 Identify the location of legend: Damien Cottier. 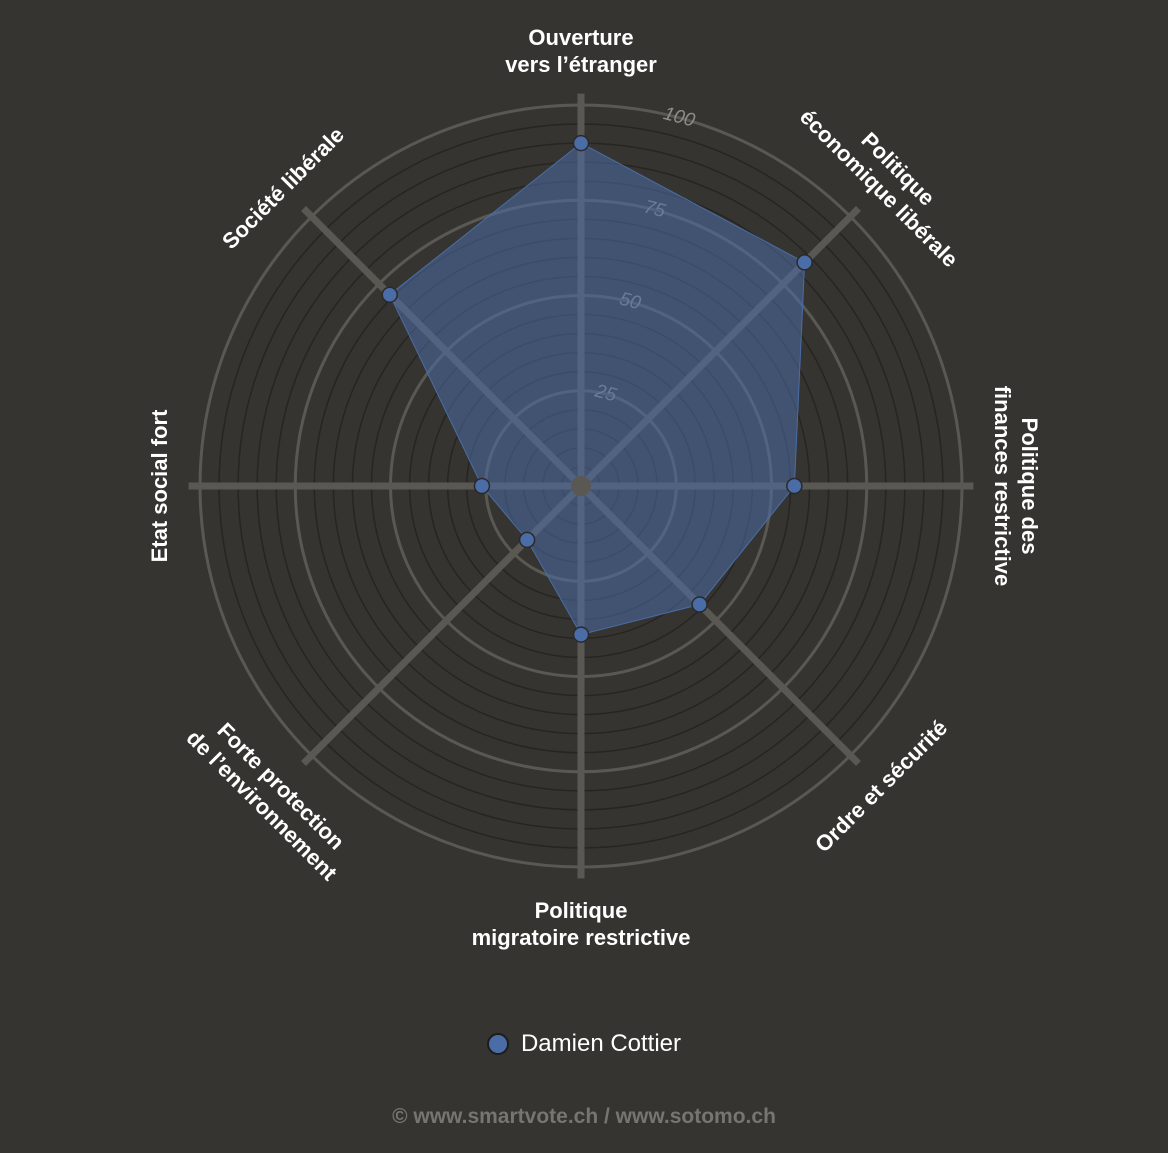
(584, 1044).